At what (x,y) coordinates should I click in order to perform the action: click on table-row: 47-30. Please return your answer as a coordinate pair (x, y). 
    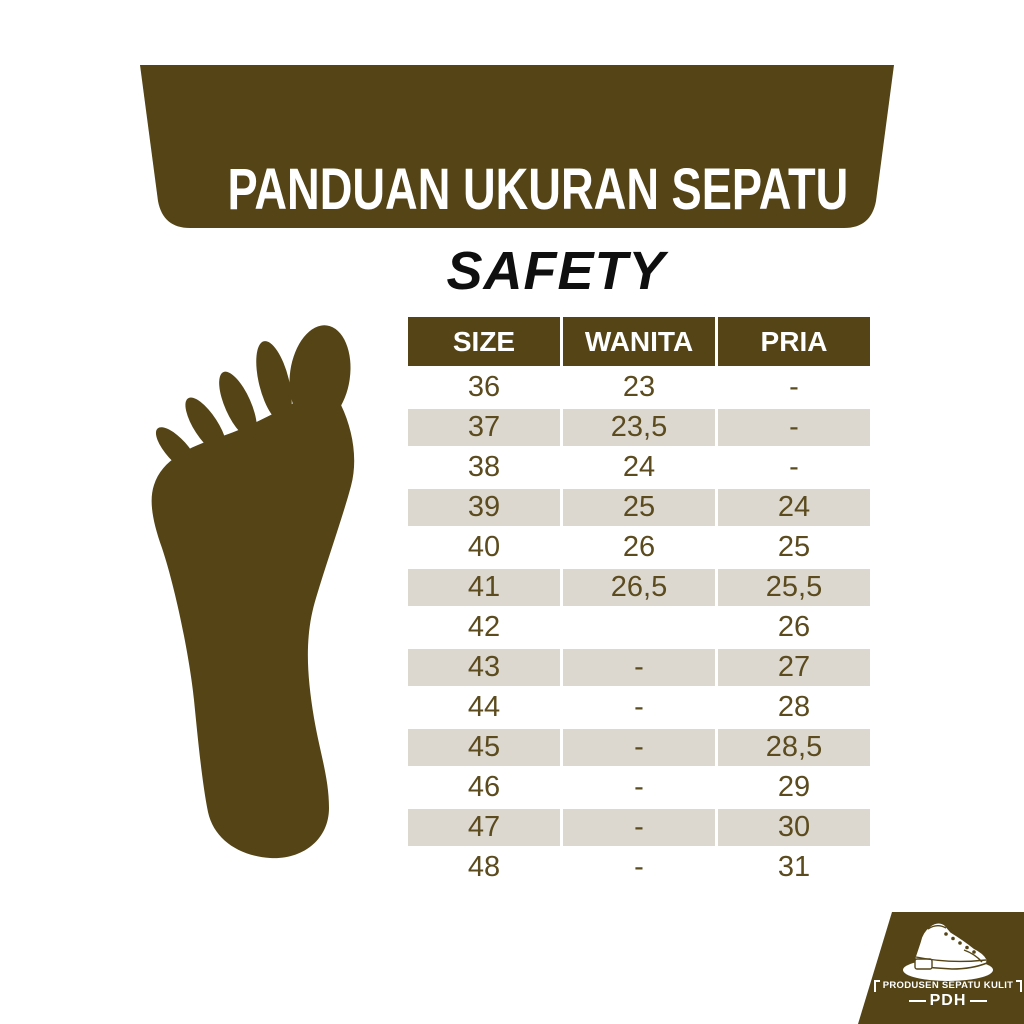
    Looking at the image, I should click on (639, 827).